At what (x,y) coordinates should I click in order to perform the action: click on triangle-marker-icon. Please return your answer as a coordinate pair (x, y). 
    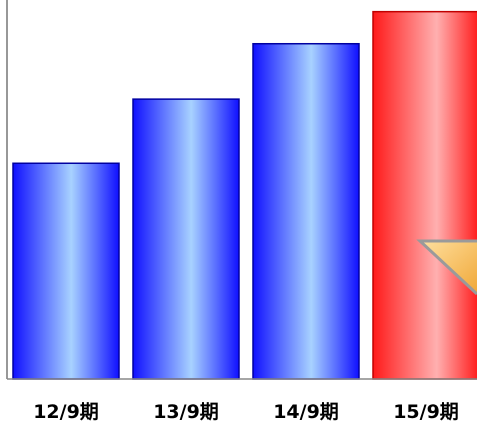
    Looking at the image, I should click on (446, 267).